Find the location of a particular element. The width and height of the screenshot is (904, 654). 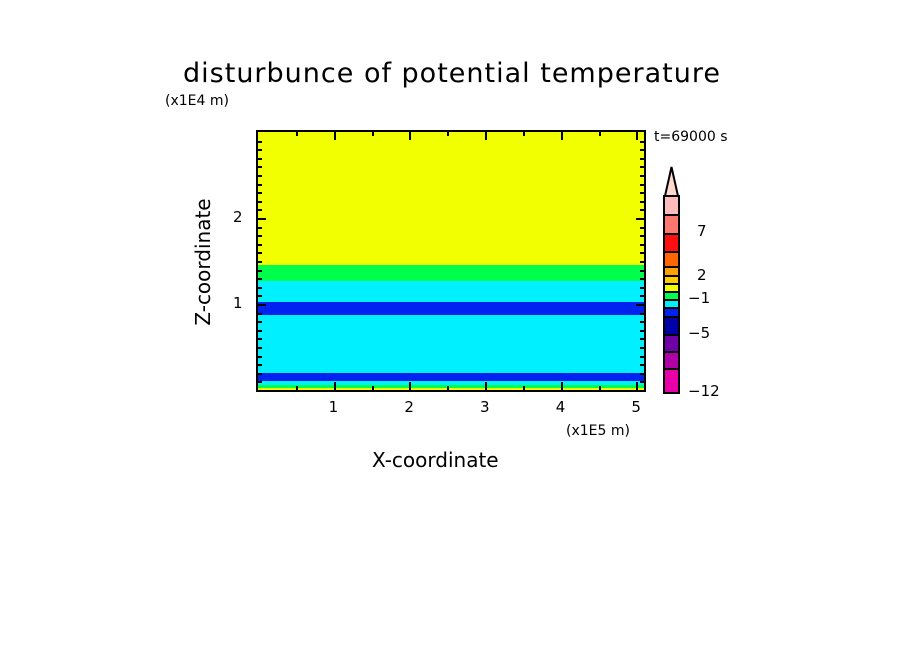

x-unit-label: (x1E5 m) is located at coordinates (598, 431).